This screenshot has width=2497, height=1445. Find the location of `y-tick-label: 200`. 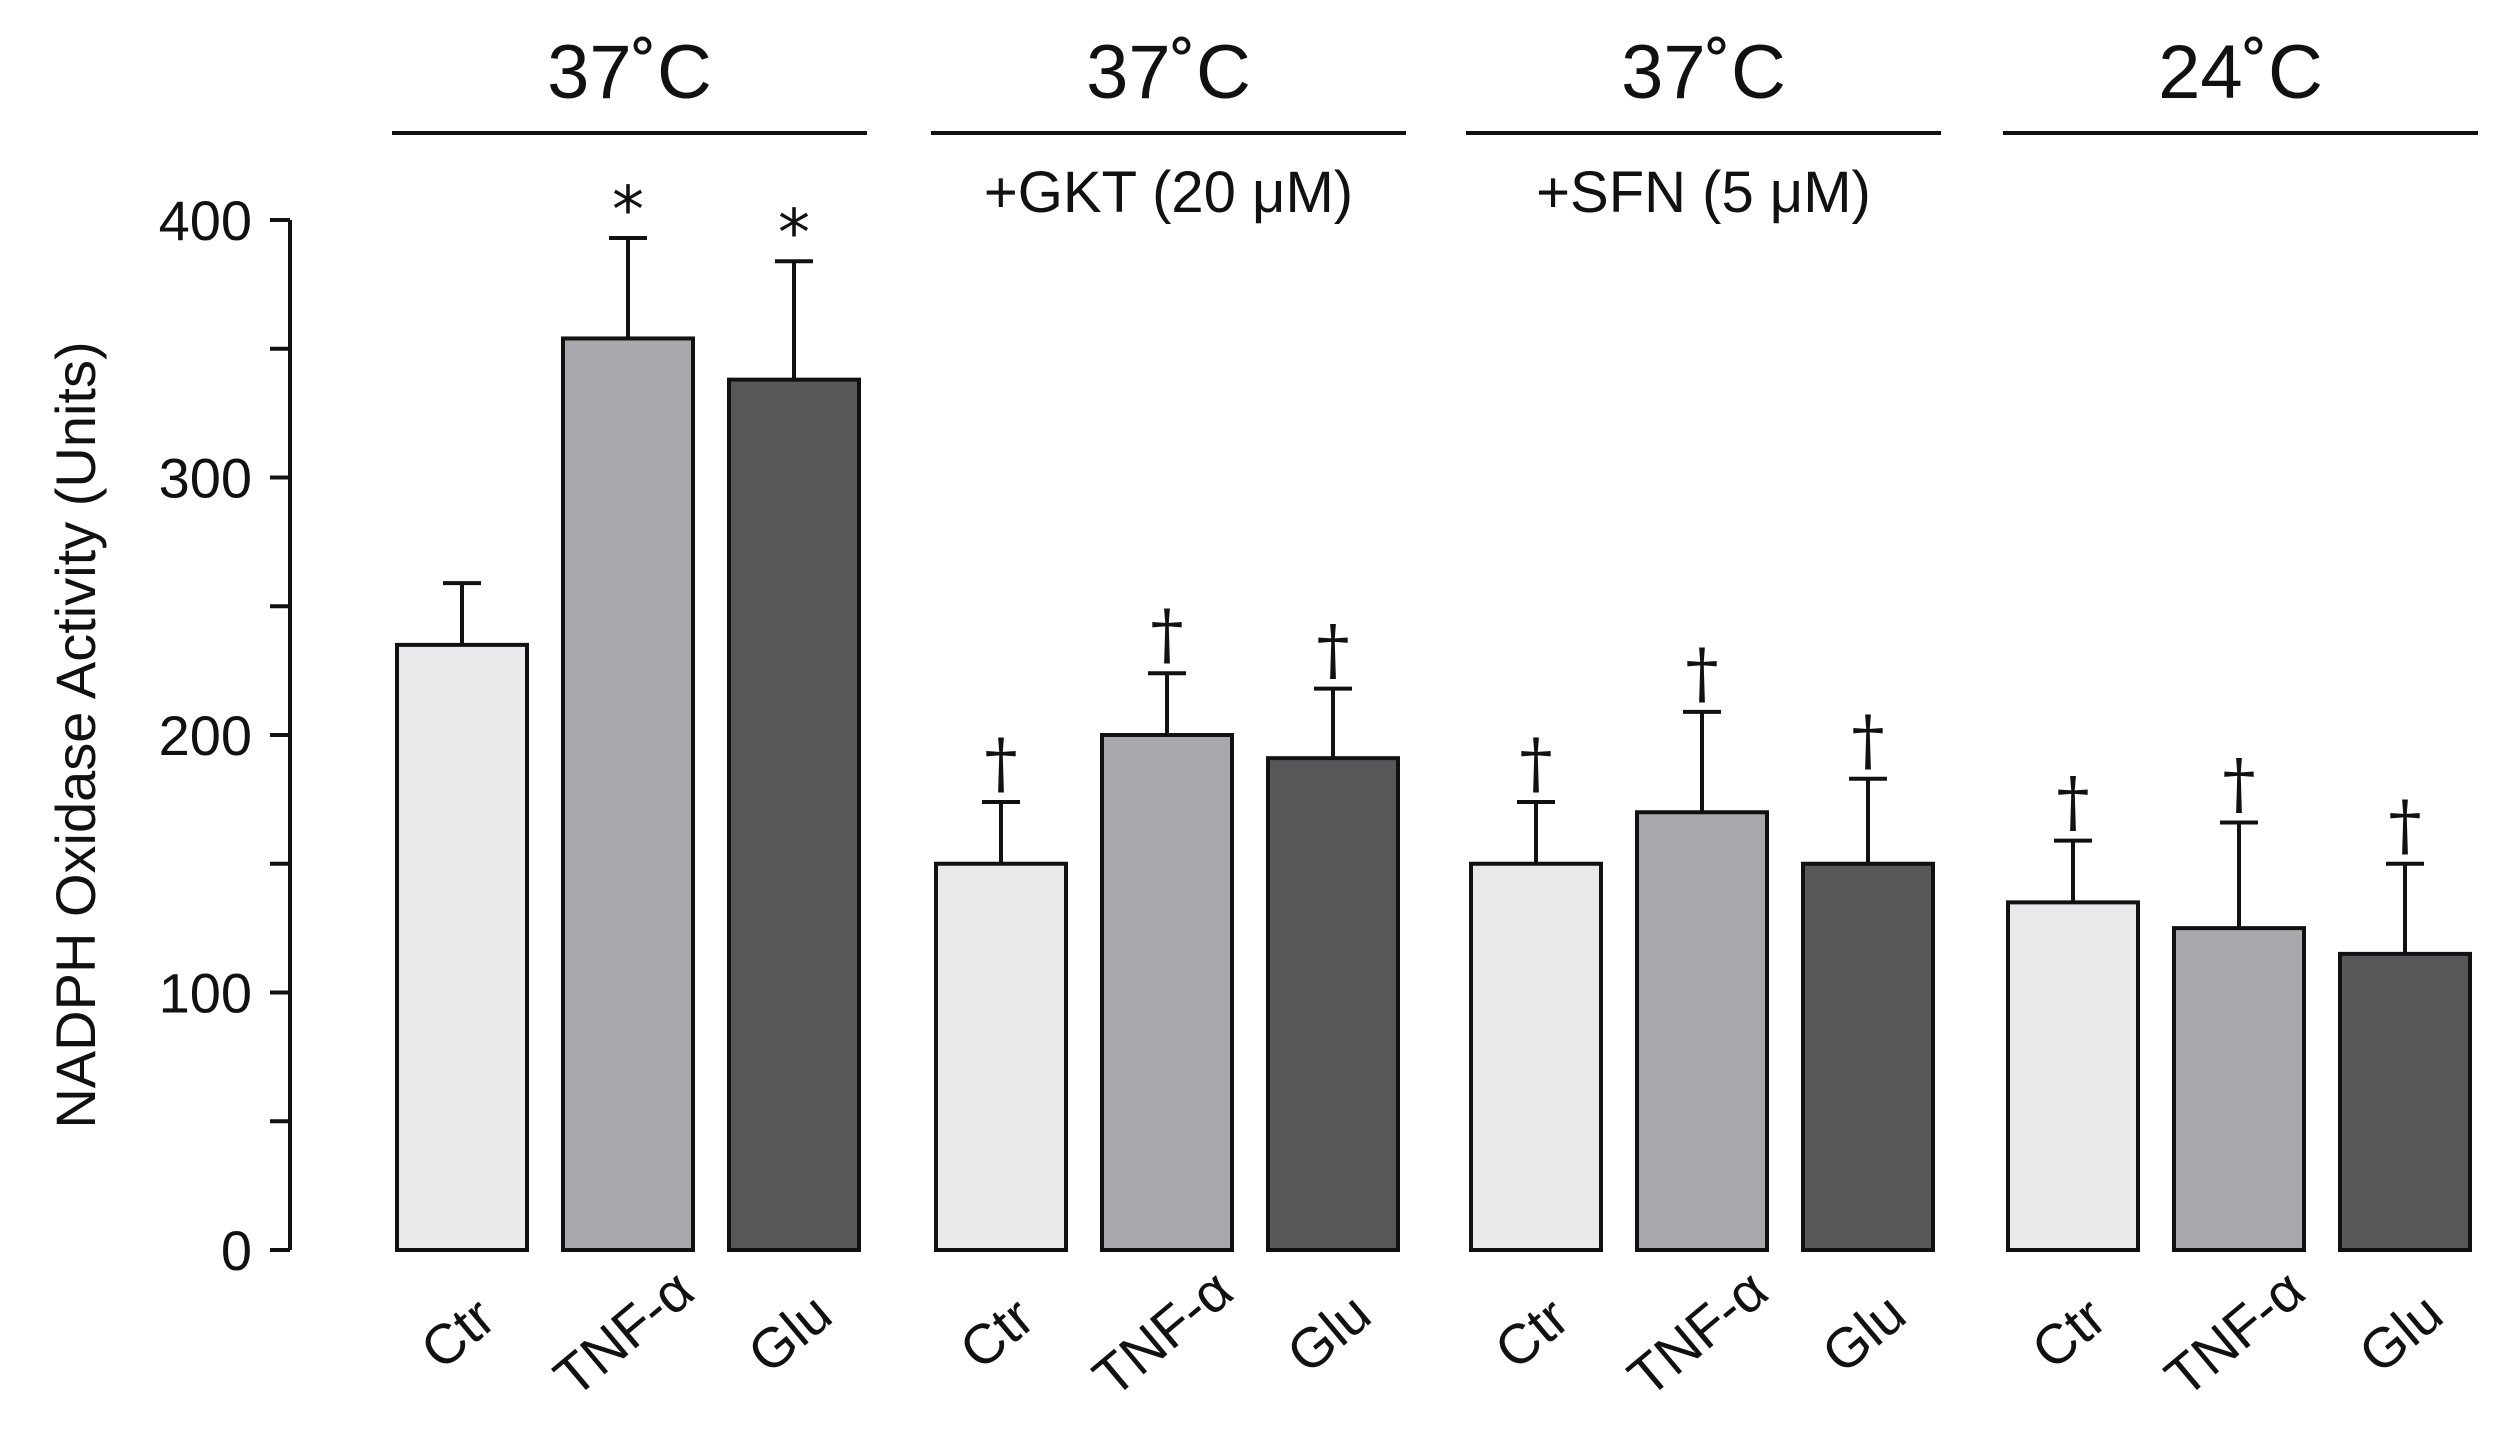

y-tick-label: 200 is located at coordinates (205, 735).